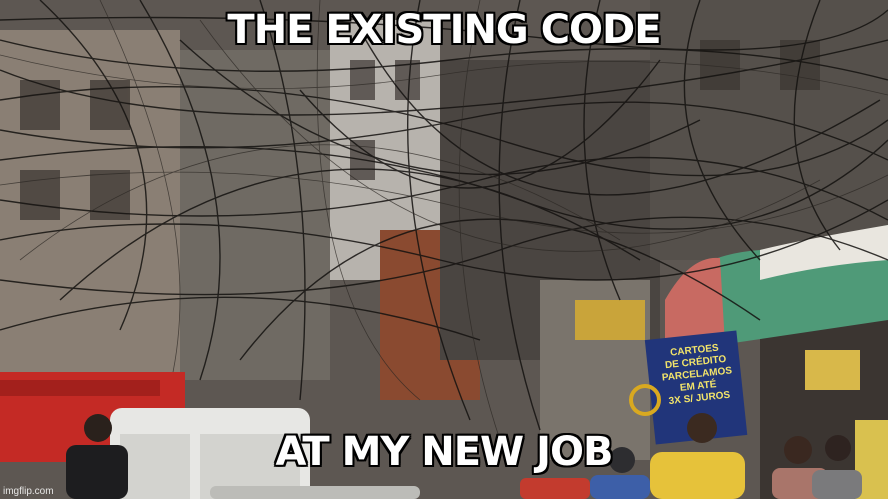 The image size is (888, 499). What do you see at coordinates (444, 30) in the screenshot?
I see `meme-top-text: THE EXISTING CODE` at bounding box center [444, 30].